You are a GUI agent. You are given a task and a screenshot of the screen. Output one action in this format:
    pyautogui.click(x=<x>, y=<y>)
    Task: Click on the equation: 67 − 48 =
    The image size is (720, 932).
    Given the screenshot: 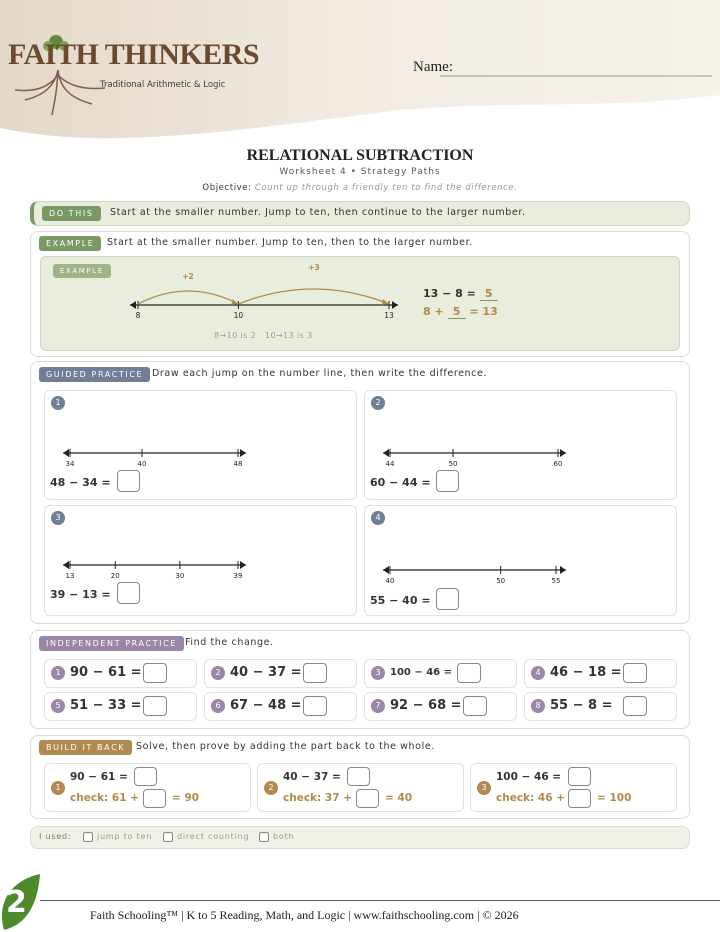 What is the action you would take?
    pyautogui.click(x=266, y=705)
    